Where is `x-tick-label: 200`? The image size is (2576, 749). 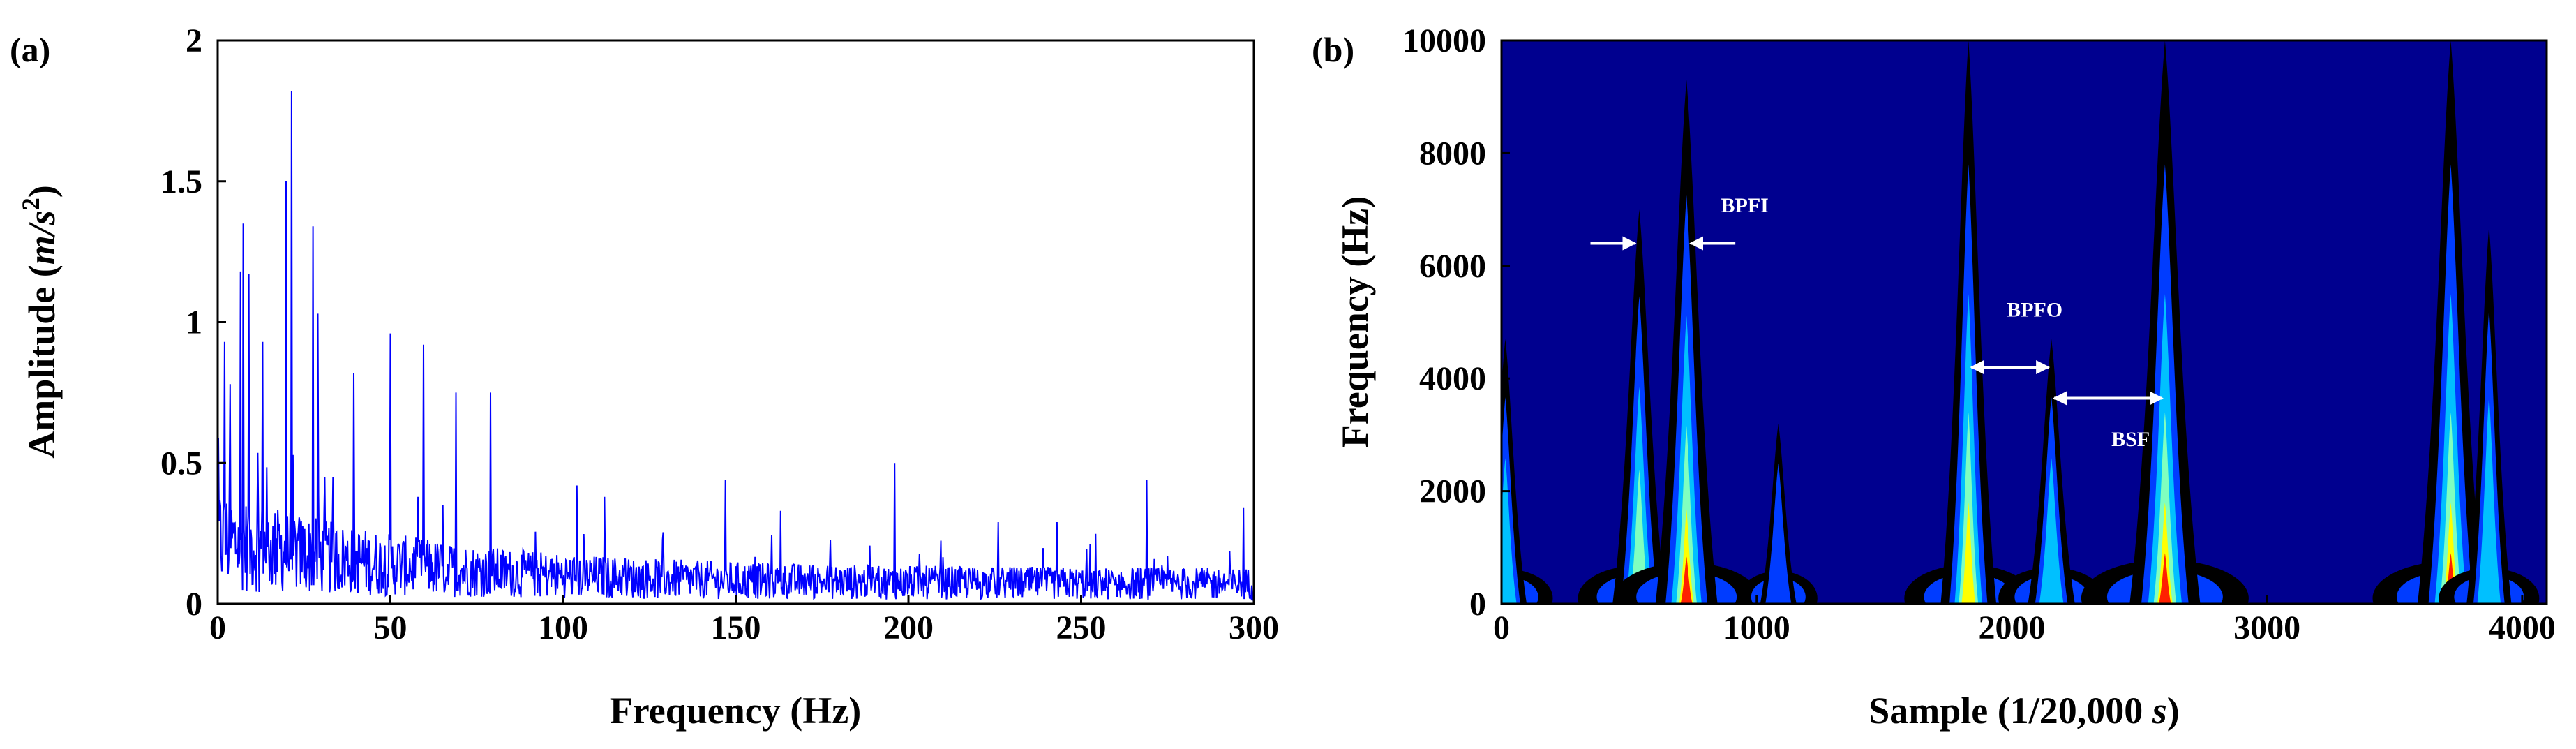 x-tick-label: 200 is located at coordinates (909, 628).